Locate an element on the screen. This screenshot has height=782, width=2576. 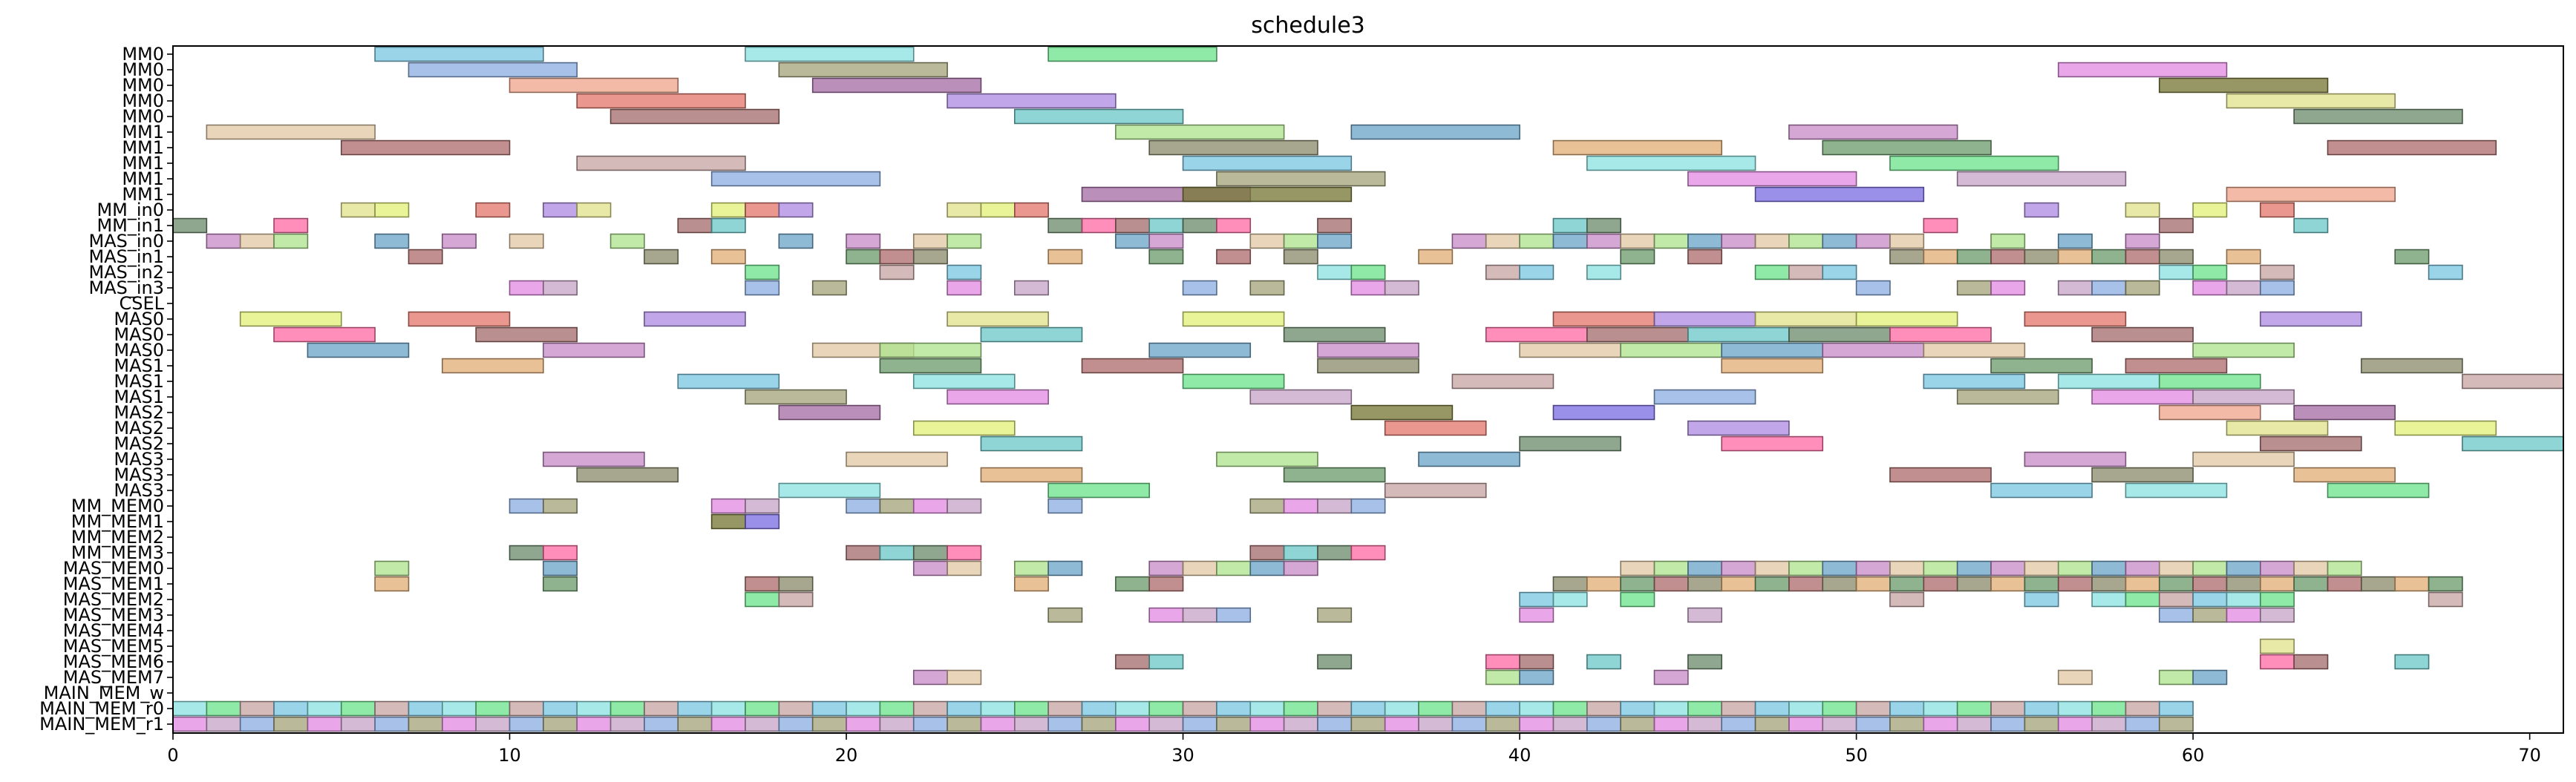
x-tick-label: 40 is located at coordinates (1519, 755).